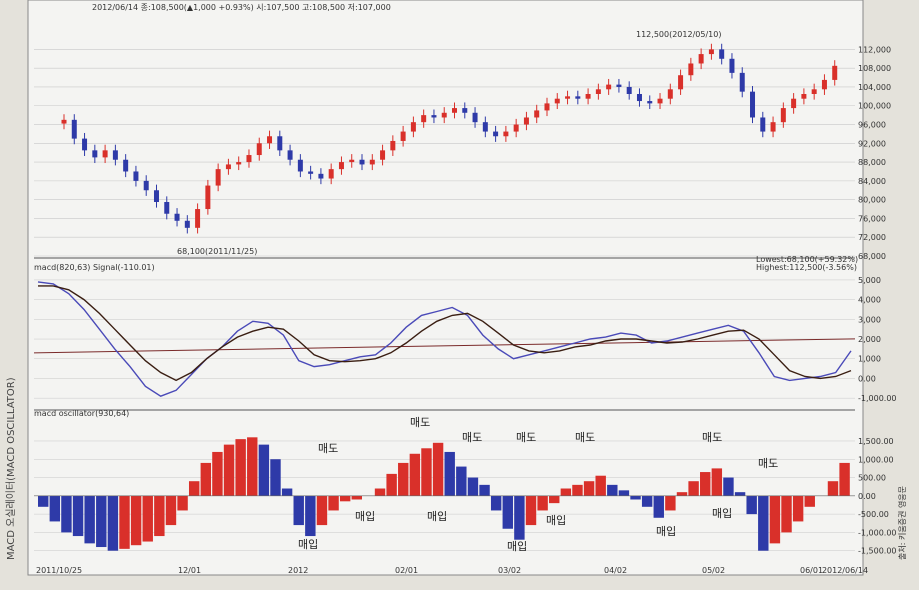  What do you see at coordinates (872, 200) in the screenshot?
I see `price-tick-label: 80,000` at bounding box center [872, 200].